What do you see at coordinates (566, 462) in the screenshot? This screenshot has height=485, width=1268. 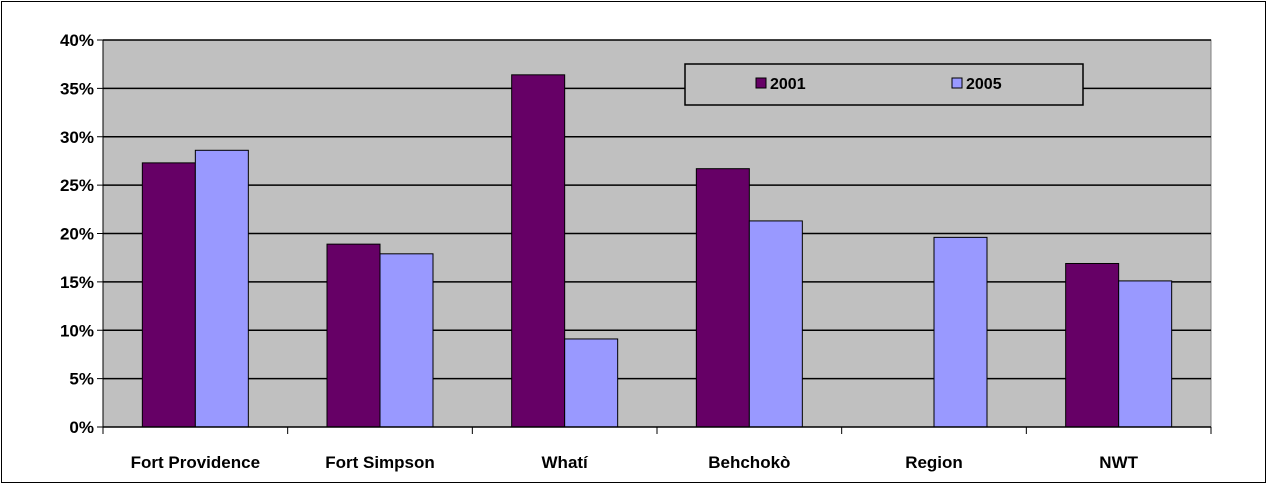 I see `x-category-label: Whatí` at bounding box center [566, 462].